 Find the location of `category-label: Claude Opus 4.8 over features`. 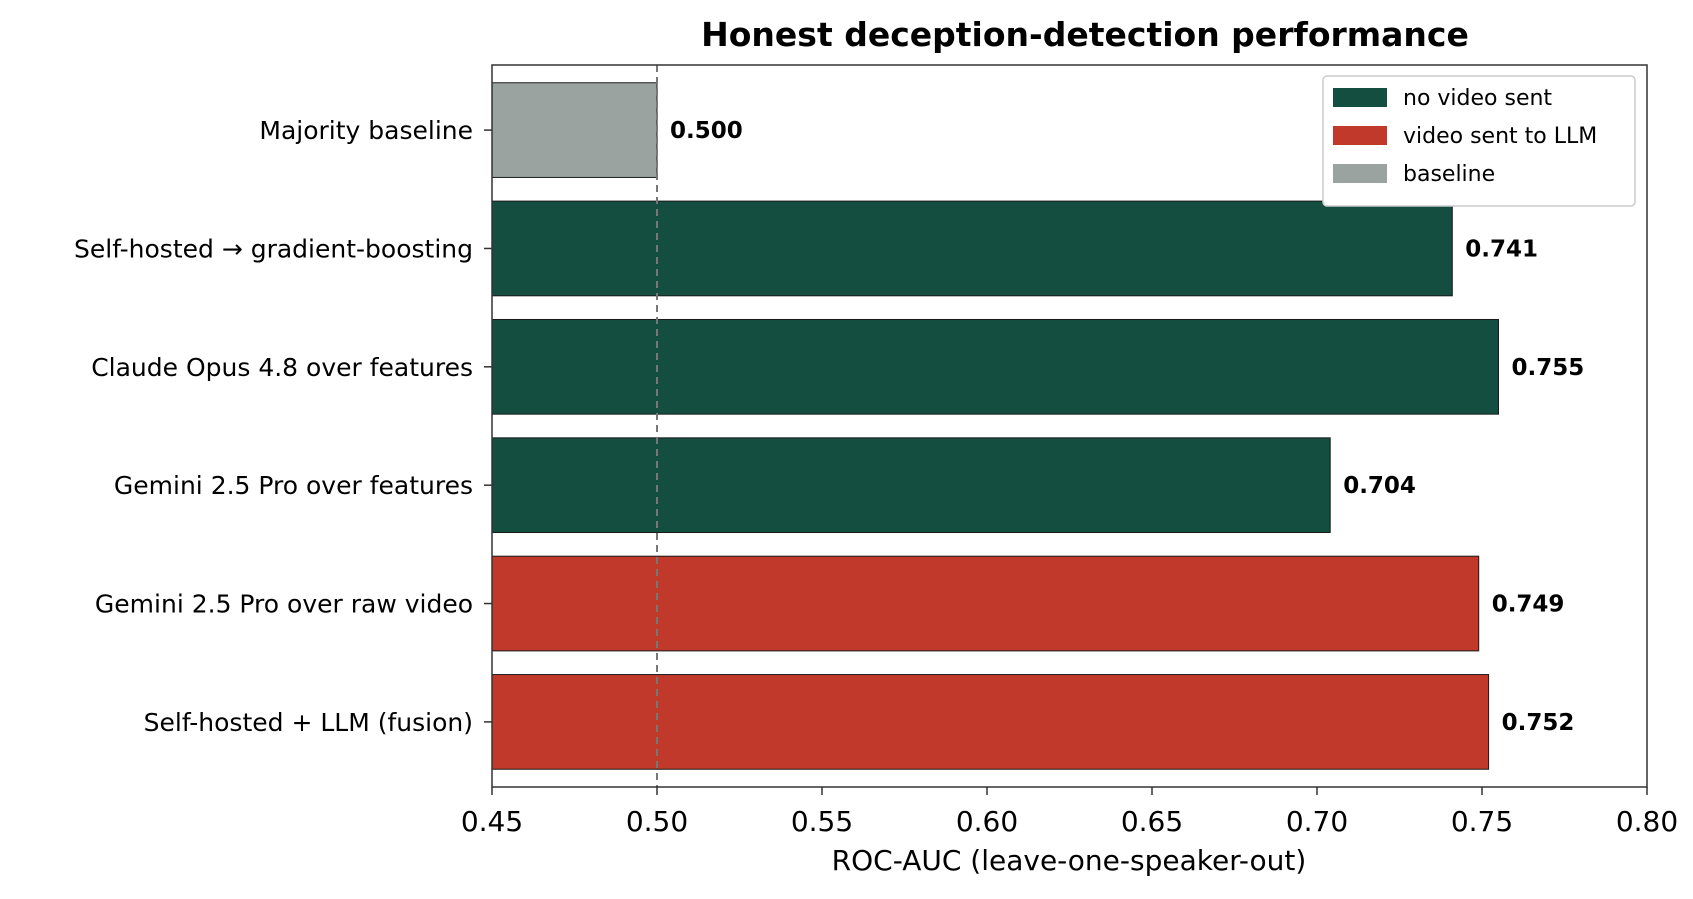

category-label: Claude Opus 4.8 over features is located at coordinates (282, 367).